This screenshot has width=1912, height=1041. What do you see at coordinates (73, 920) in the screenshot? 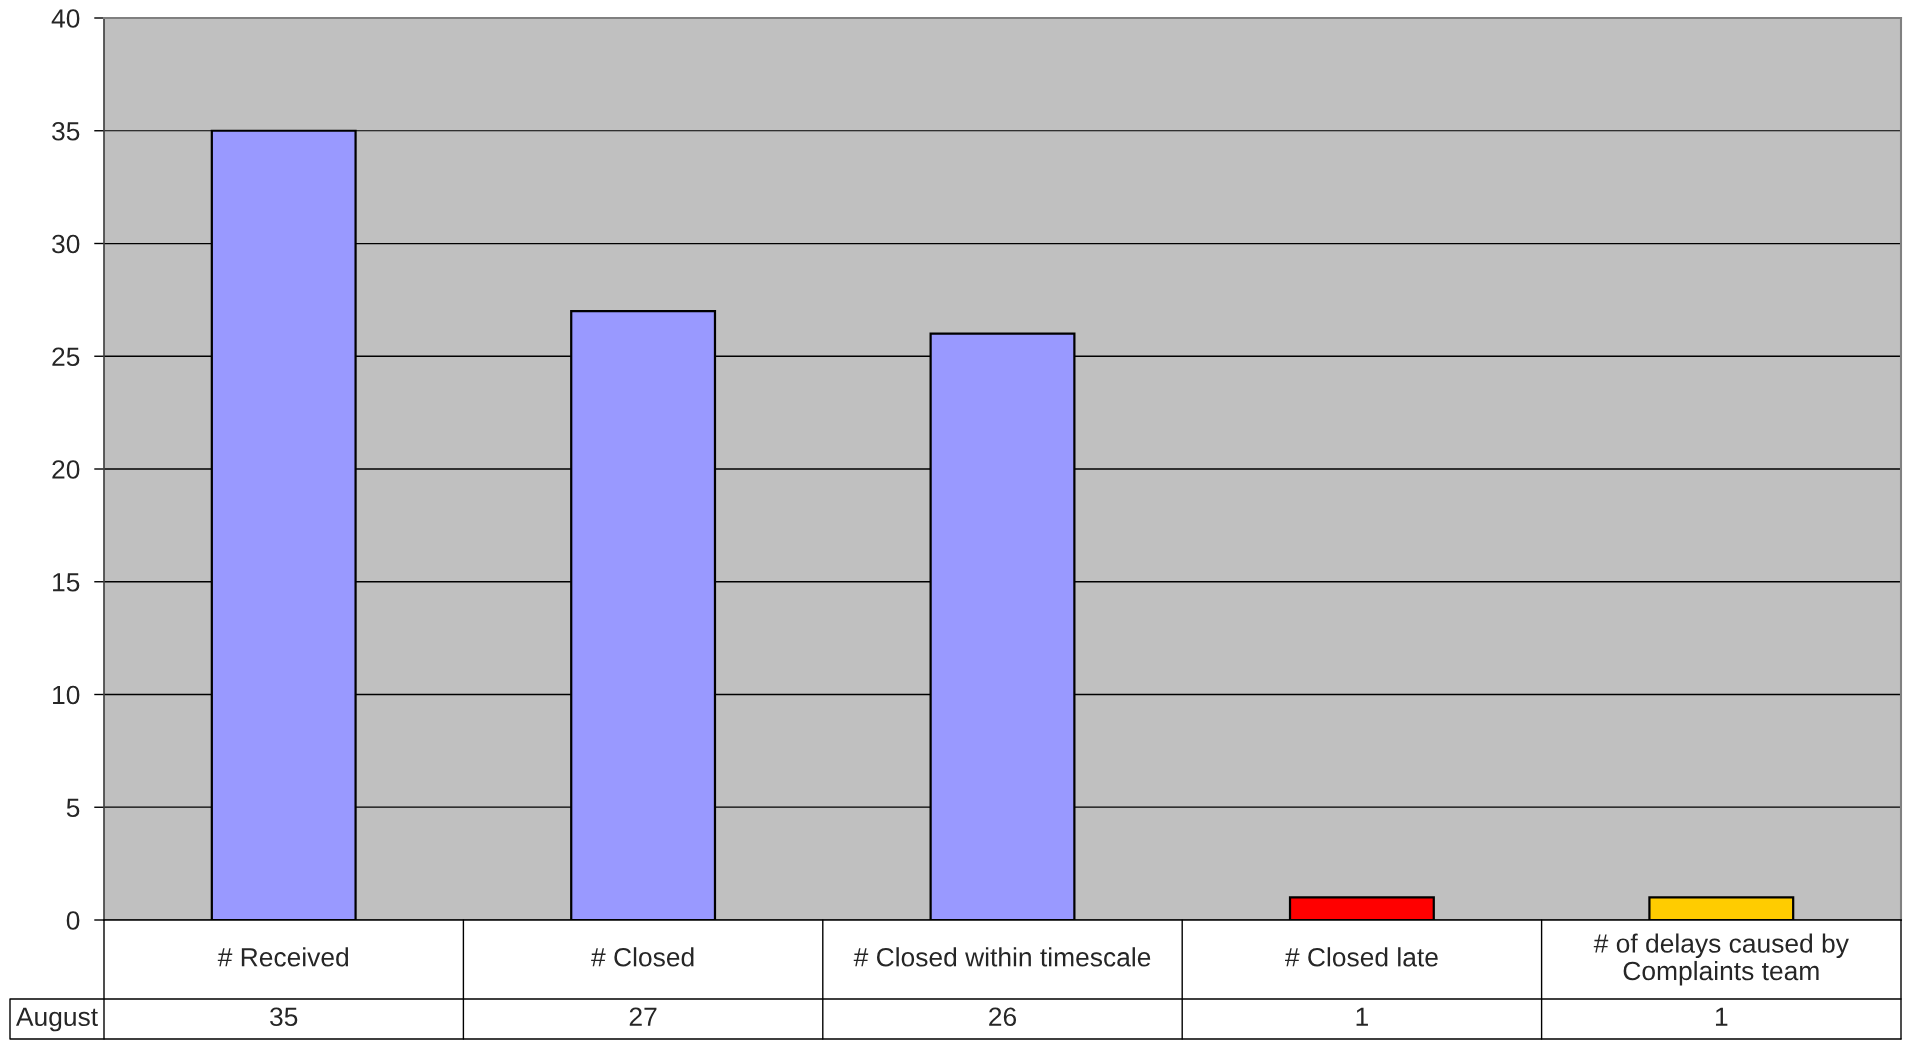
I see `y-tick-label: 0` at bounding box center [73, 920].